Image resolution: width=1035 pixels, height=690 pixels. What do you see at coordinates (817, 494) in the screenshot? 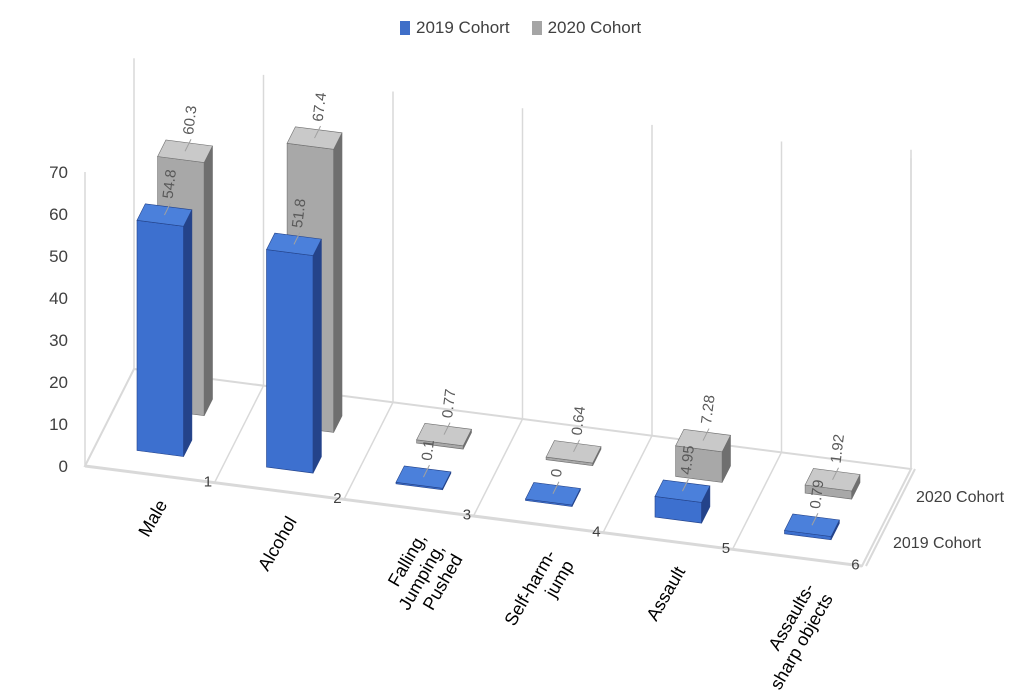
I see `data-label: 0.79` at bounding box center [817, 494].